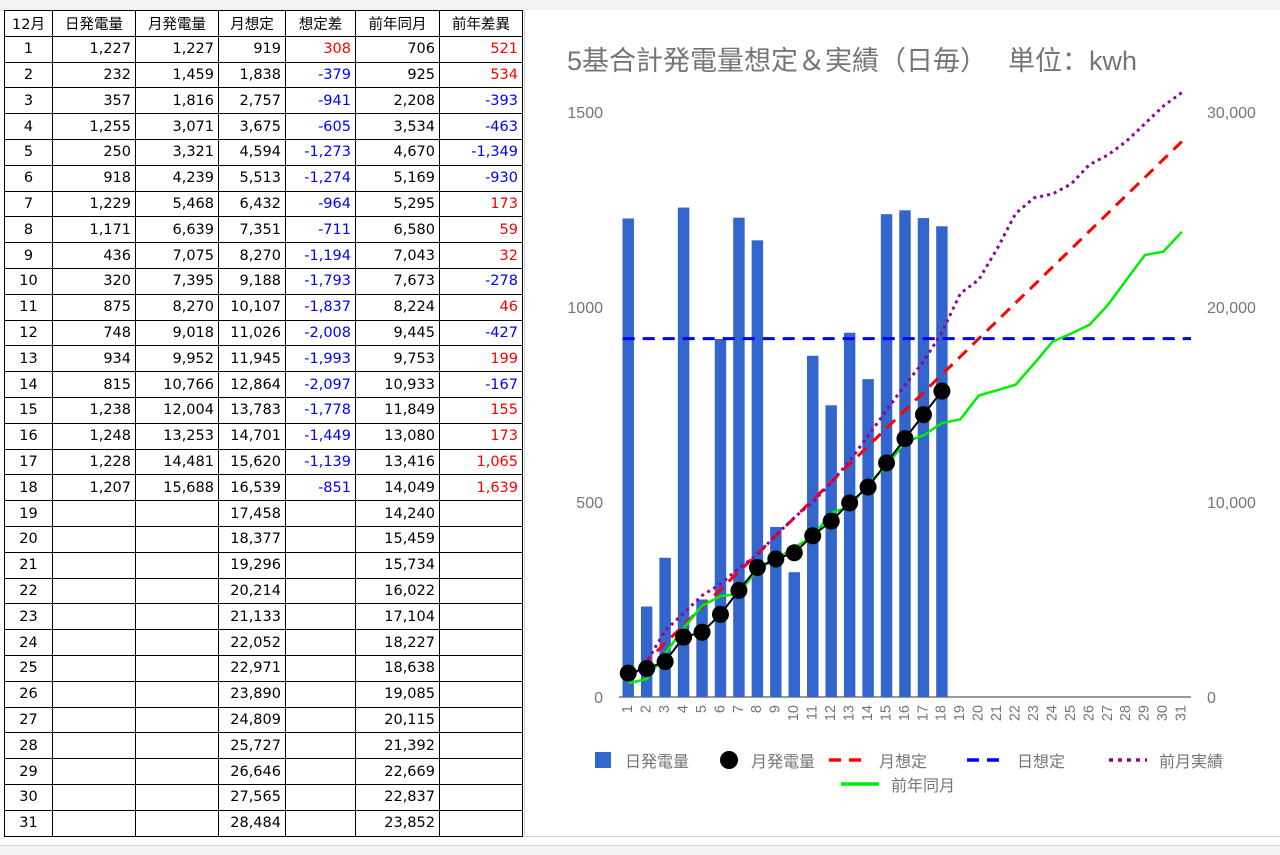  Describe the element at coordinates (28, 178) in the screenshot. I see `table-cell: 6` at that location.